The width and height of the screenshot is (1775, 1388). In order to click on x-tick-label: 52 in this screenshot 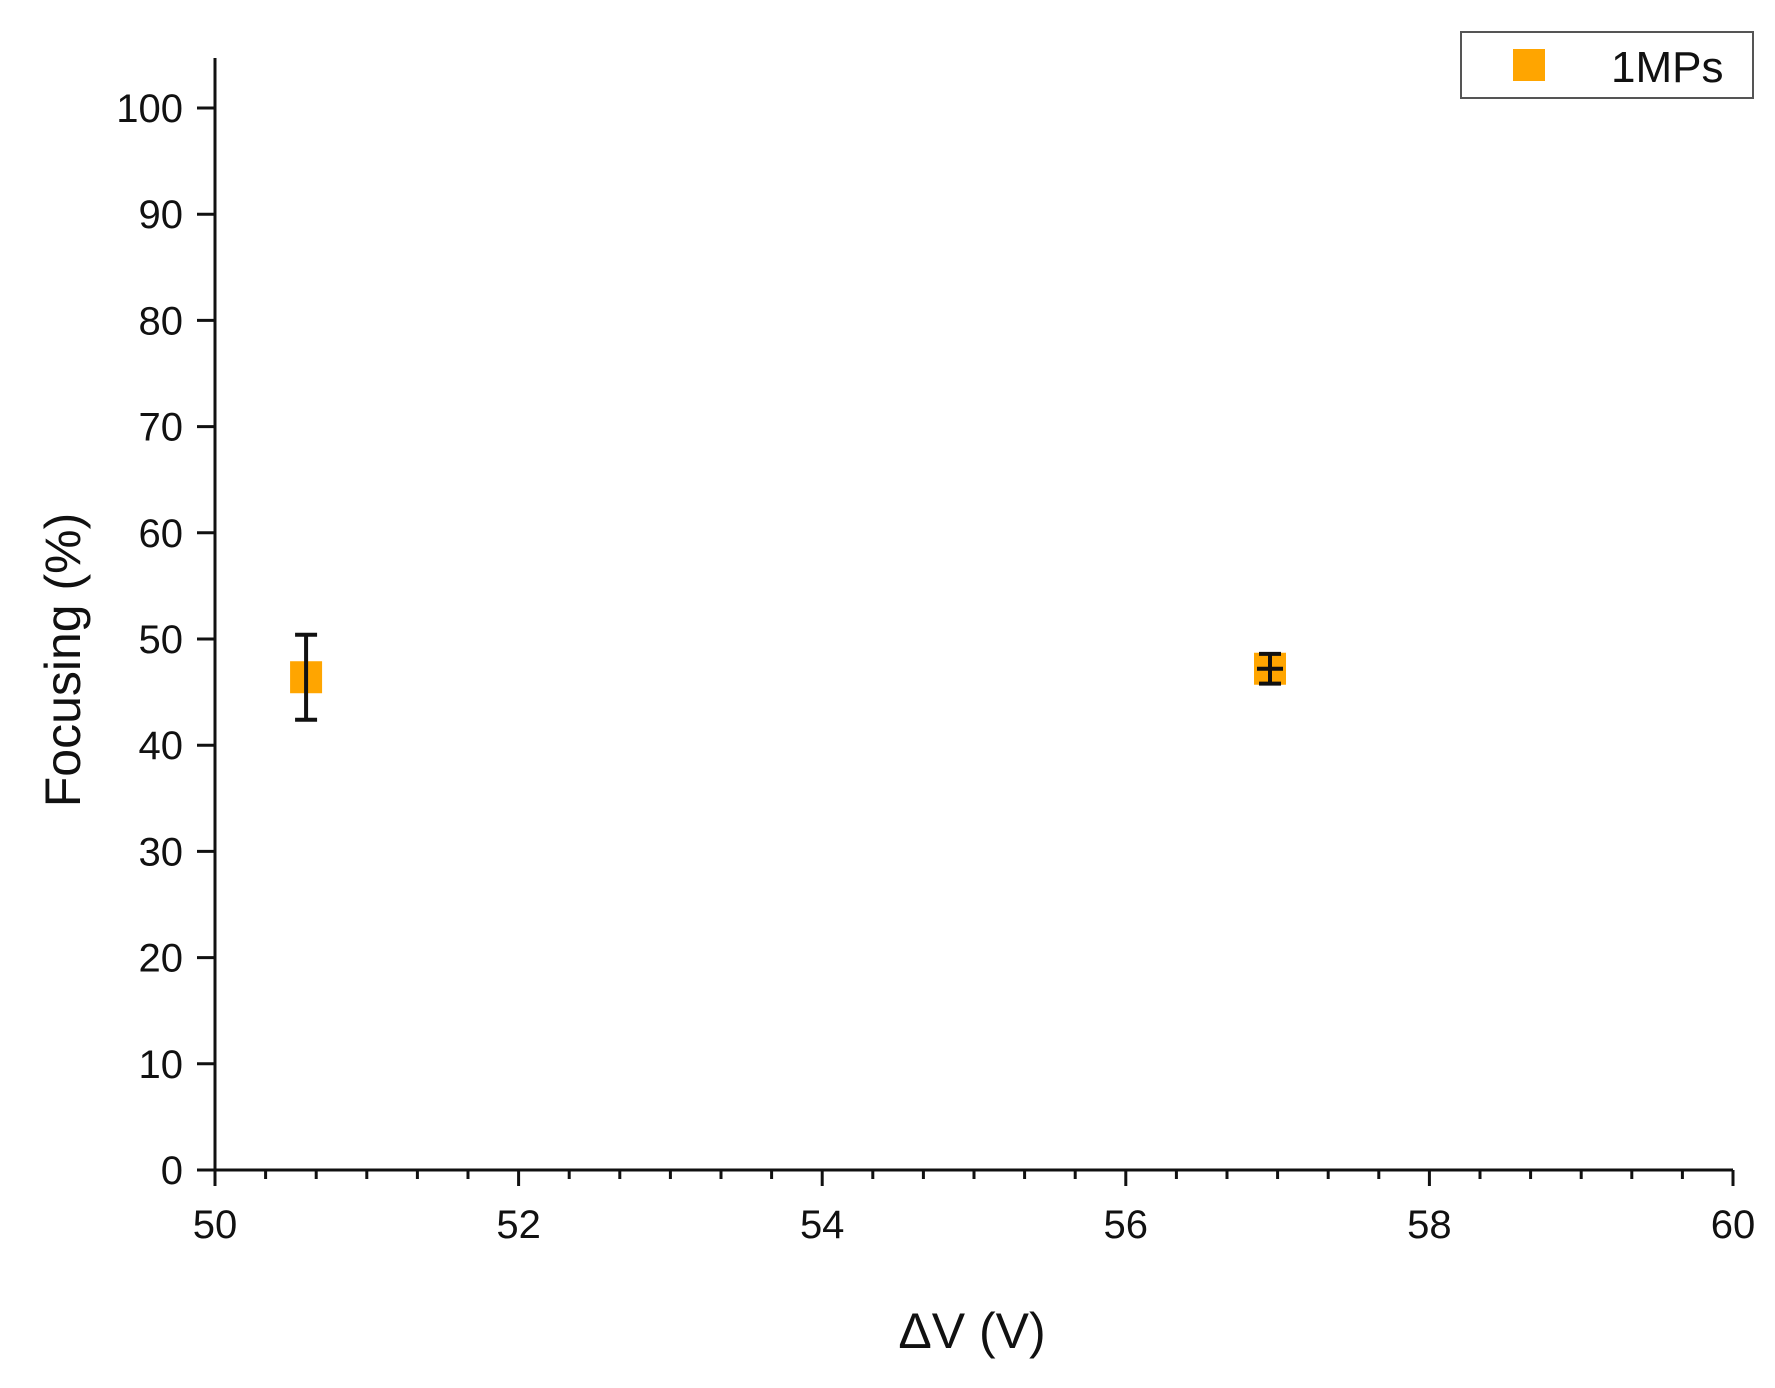, I will do `click(518, 1225)`.